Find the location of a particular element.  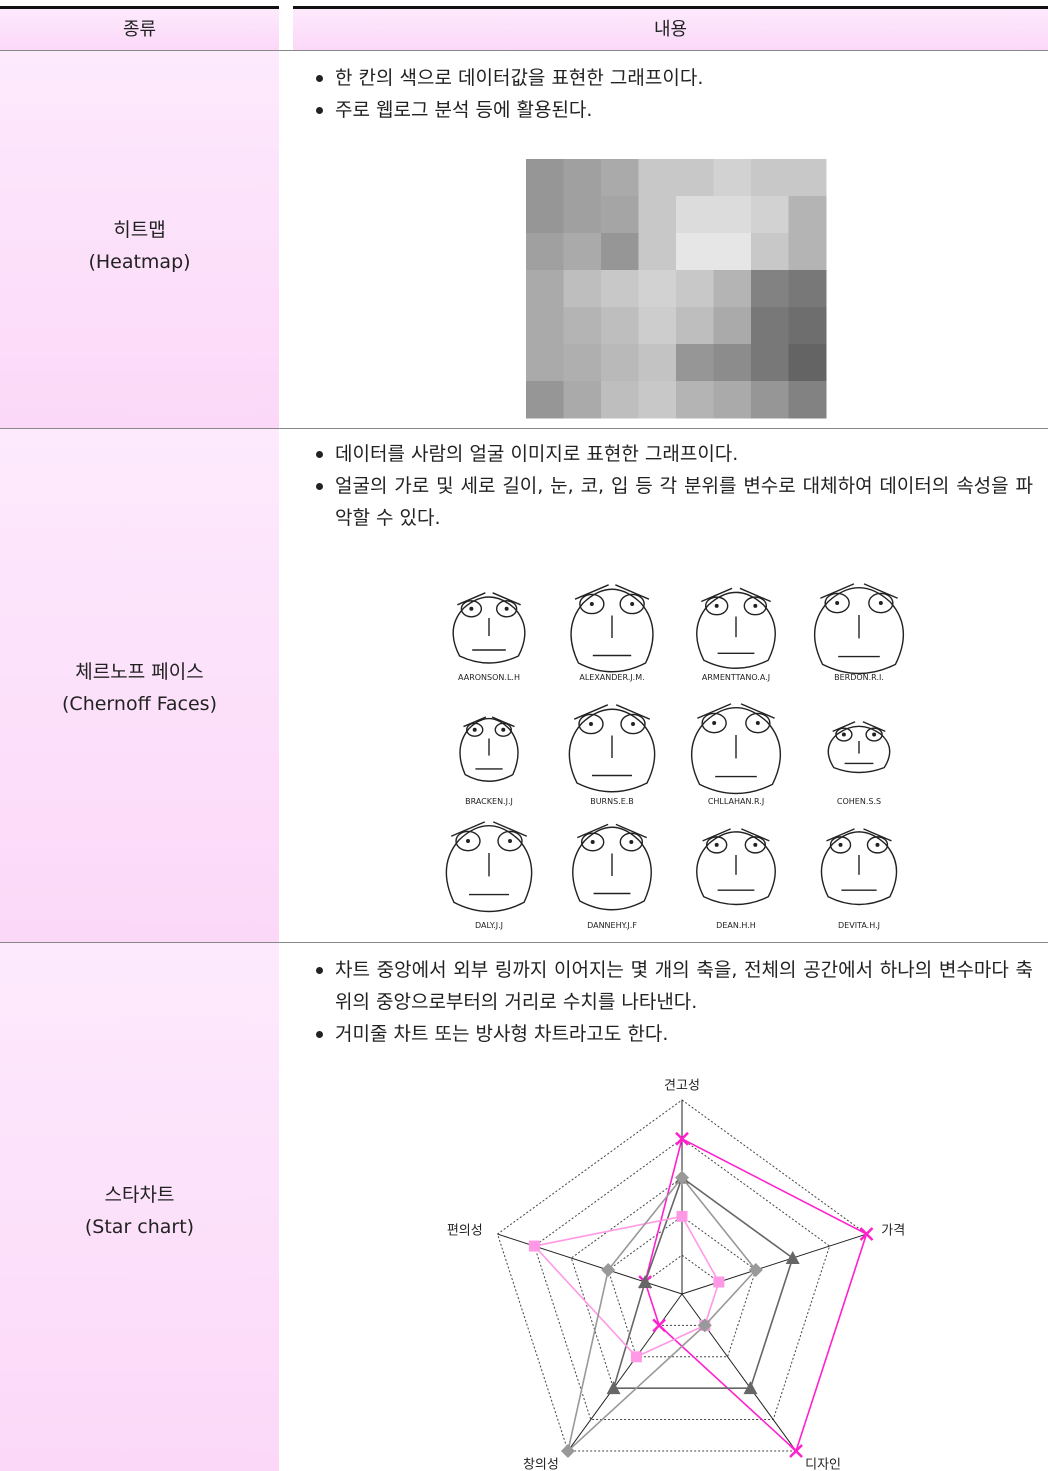

bullet-text: 데이터를 사람의 얼굴 이미지로 표현한 그래프이다. is located at coordinates (537, 454).